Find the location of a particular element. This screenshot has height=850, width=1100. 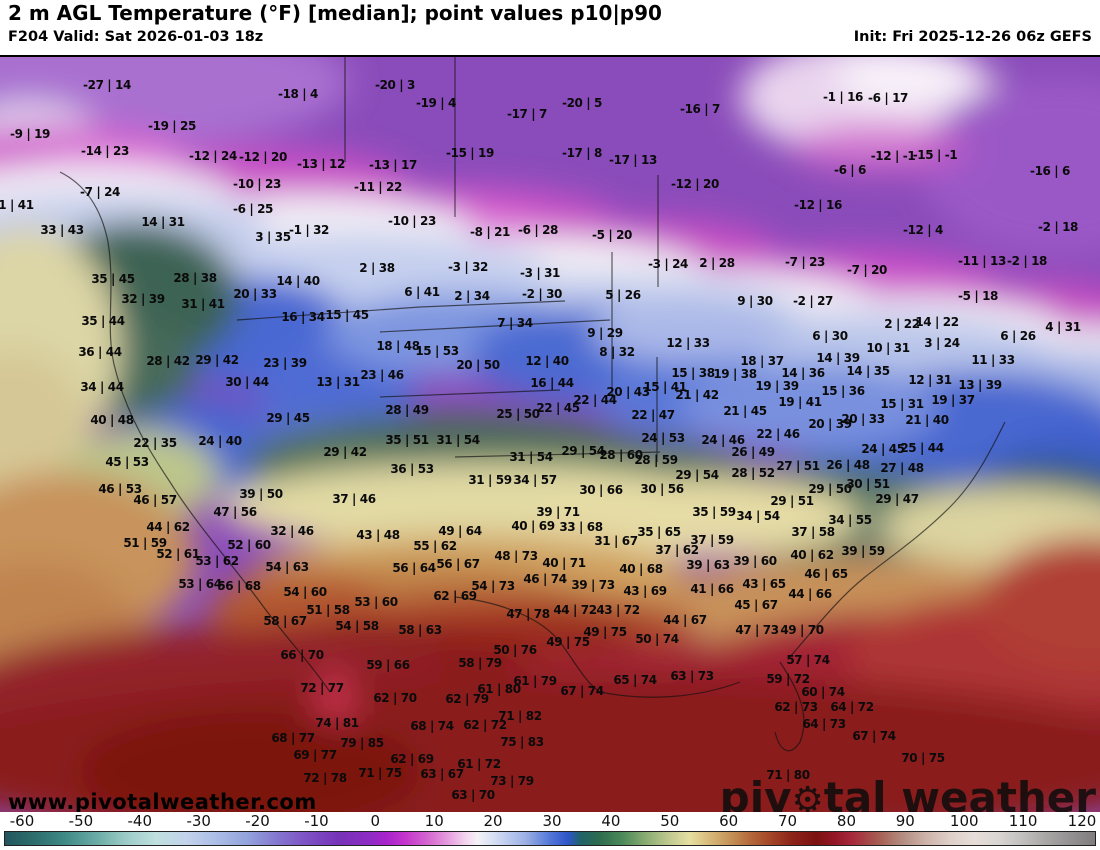

point-value: 68 | 74 is located at coordinates (432, 726).